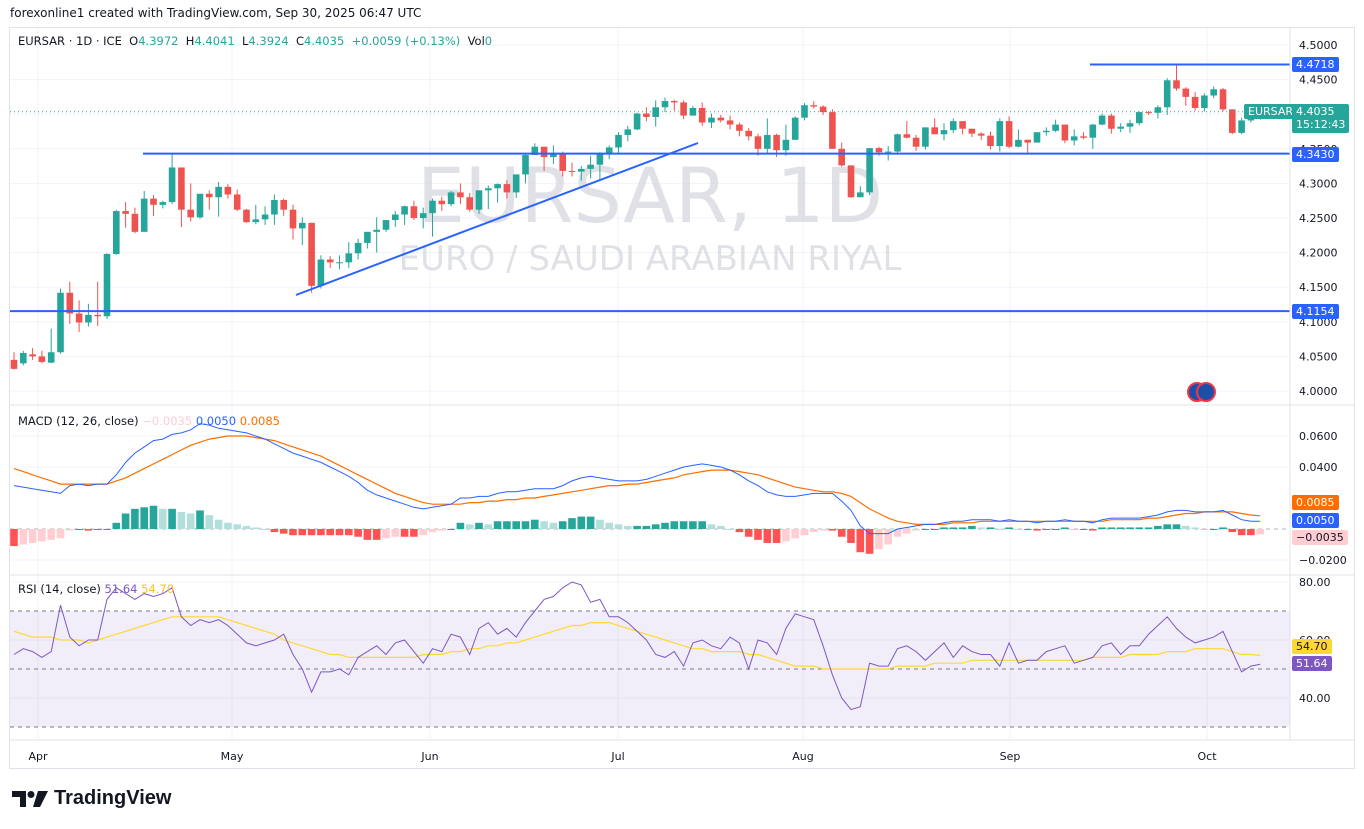 The image size is (1364, 829). What do you see at coordinates (1315, 520) in the screenshot?
I see `macd-tag: 0.0050` at bounding box center [1315, 520].